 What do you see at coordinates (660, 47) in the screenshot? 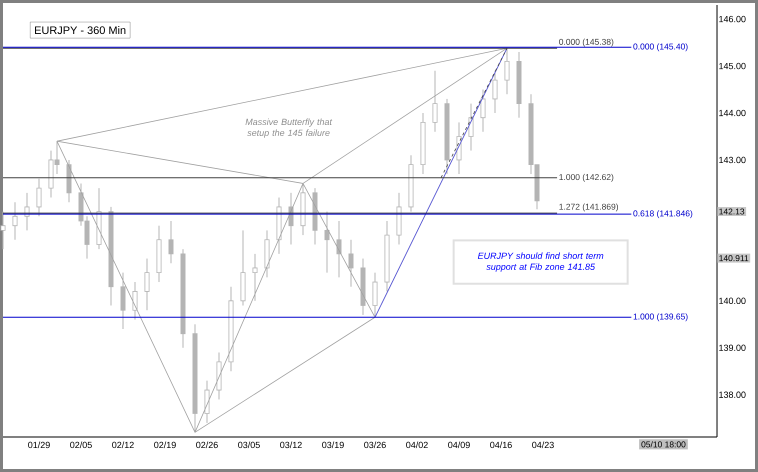
I see `ref-line-label: 0.000 (145.40)` at bounding box center [660, 47].